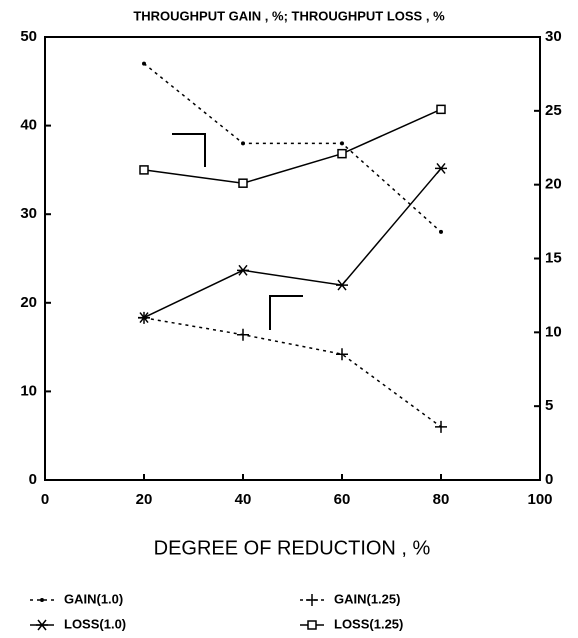  I want to click on y-tick-label: 40, so click(28, 125).